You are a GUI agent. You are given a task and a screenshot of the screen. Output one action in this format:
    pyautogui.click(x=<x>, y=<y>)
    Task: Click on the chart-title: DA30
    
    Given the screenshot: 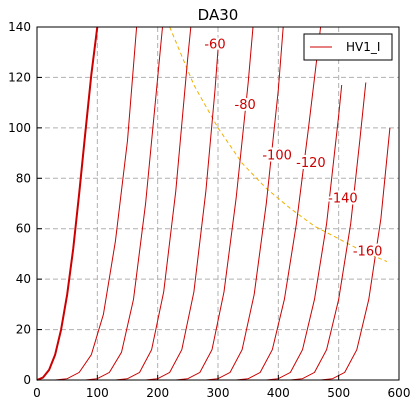 What is the action you would take?
    pyautogui.click(x=218, y=15)
    